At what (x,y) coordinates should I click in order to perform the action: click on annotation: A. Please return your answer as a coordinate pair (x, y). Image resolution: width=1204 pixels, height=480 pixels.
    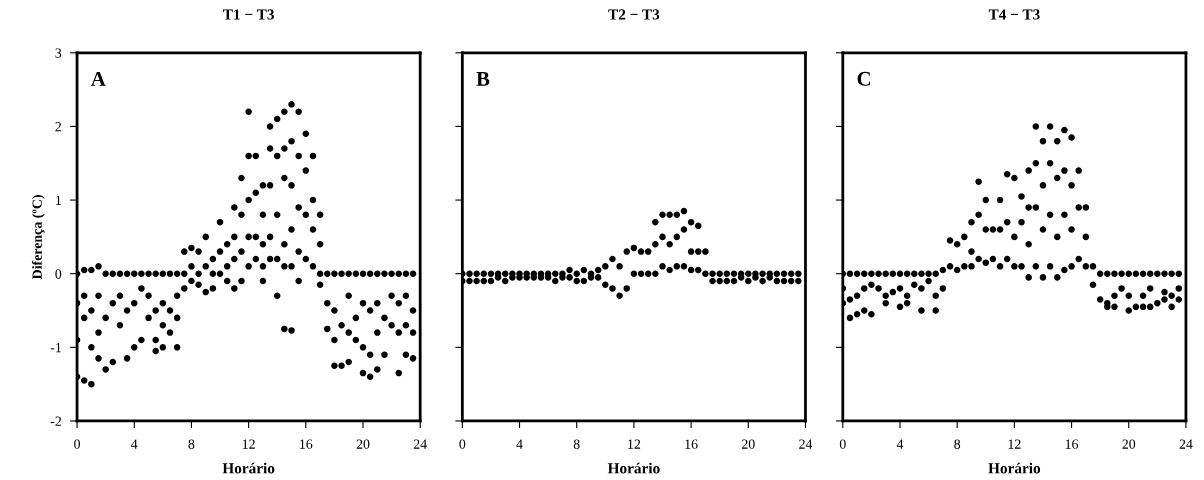
    Looking at the image, I should click on (98, 78).